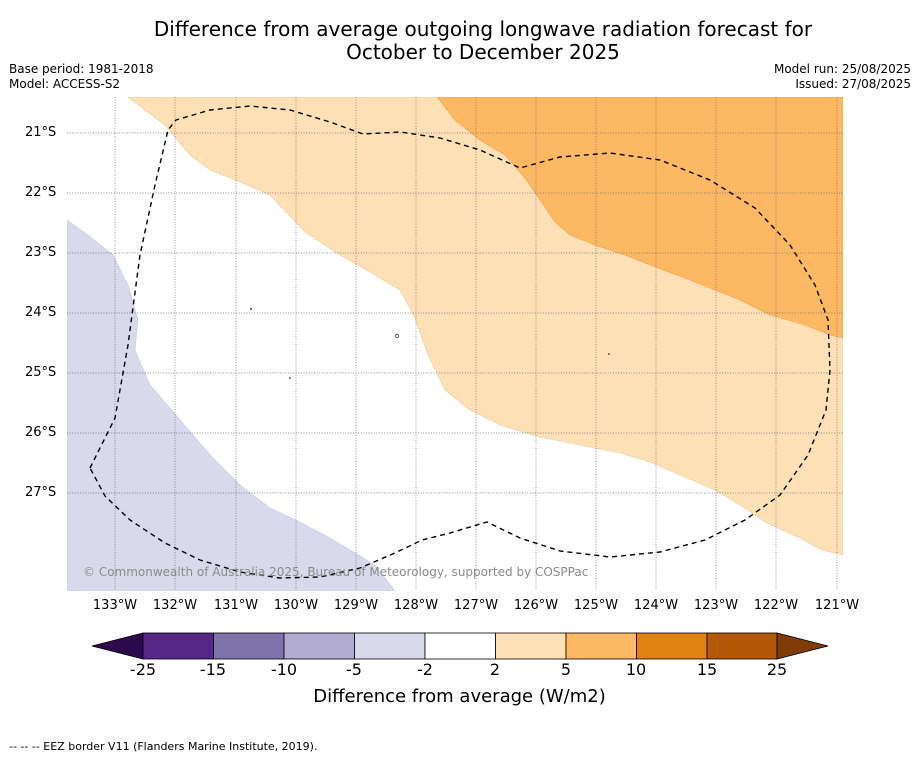 The width and height of the screenshot is (919, 758). I want to click on lat-label: 23°S, so click(41, 252).